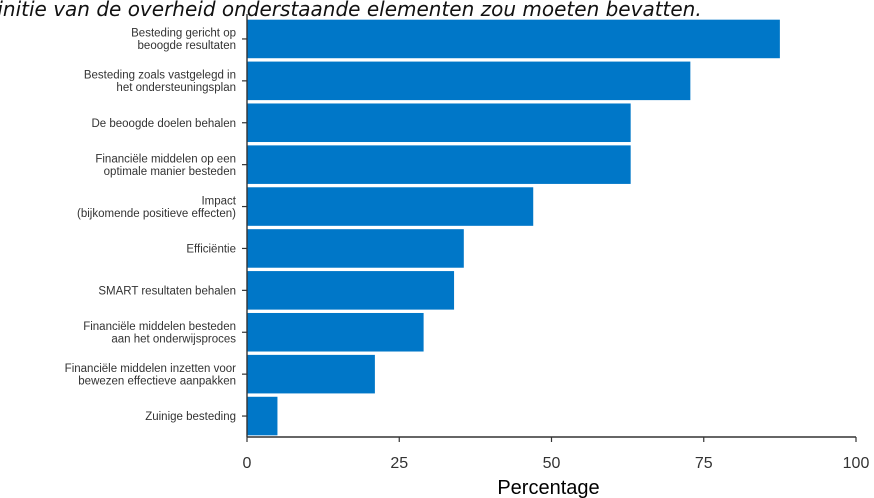  Describe the element at coordinates (157, 381) in the screenshot. I see `y-tick-label: bewezen effectieve aanpakken` at that location.